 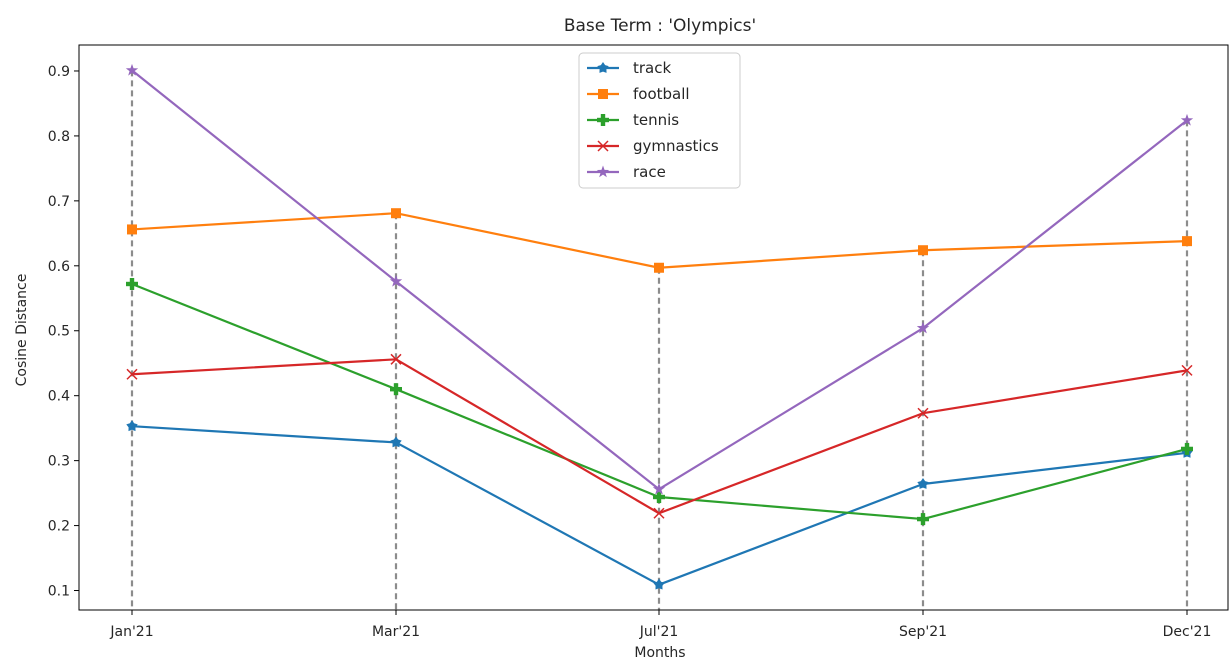 What do you see at coordinates (676, 146) in the screenshot?
I see `legend-label: gymnastics` at bounding box center [676, 146].